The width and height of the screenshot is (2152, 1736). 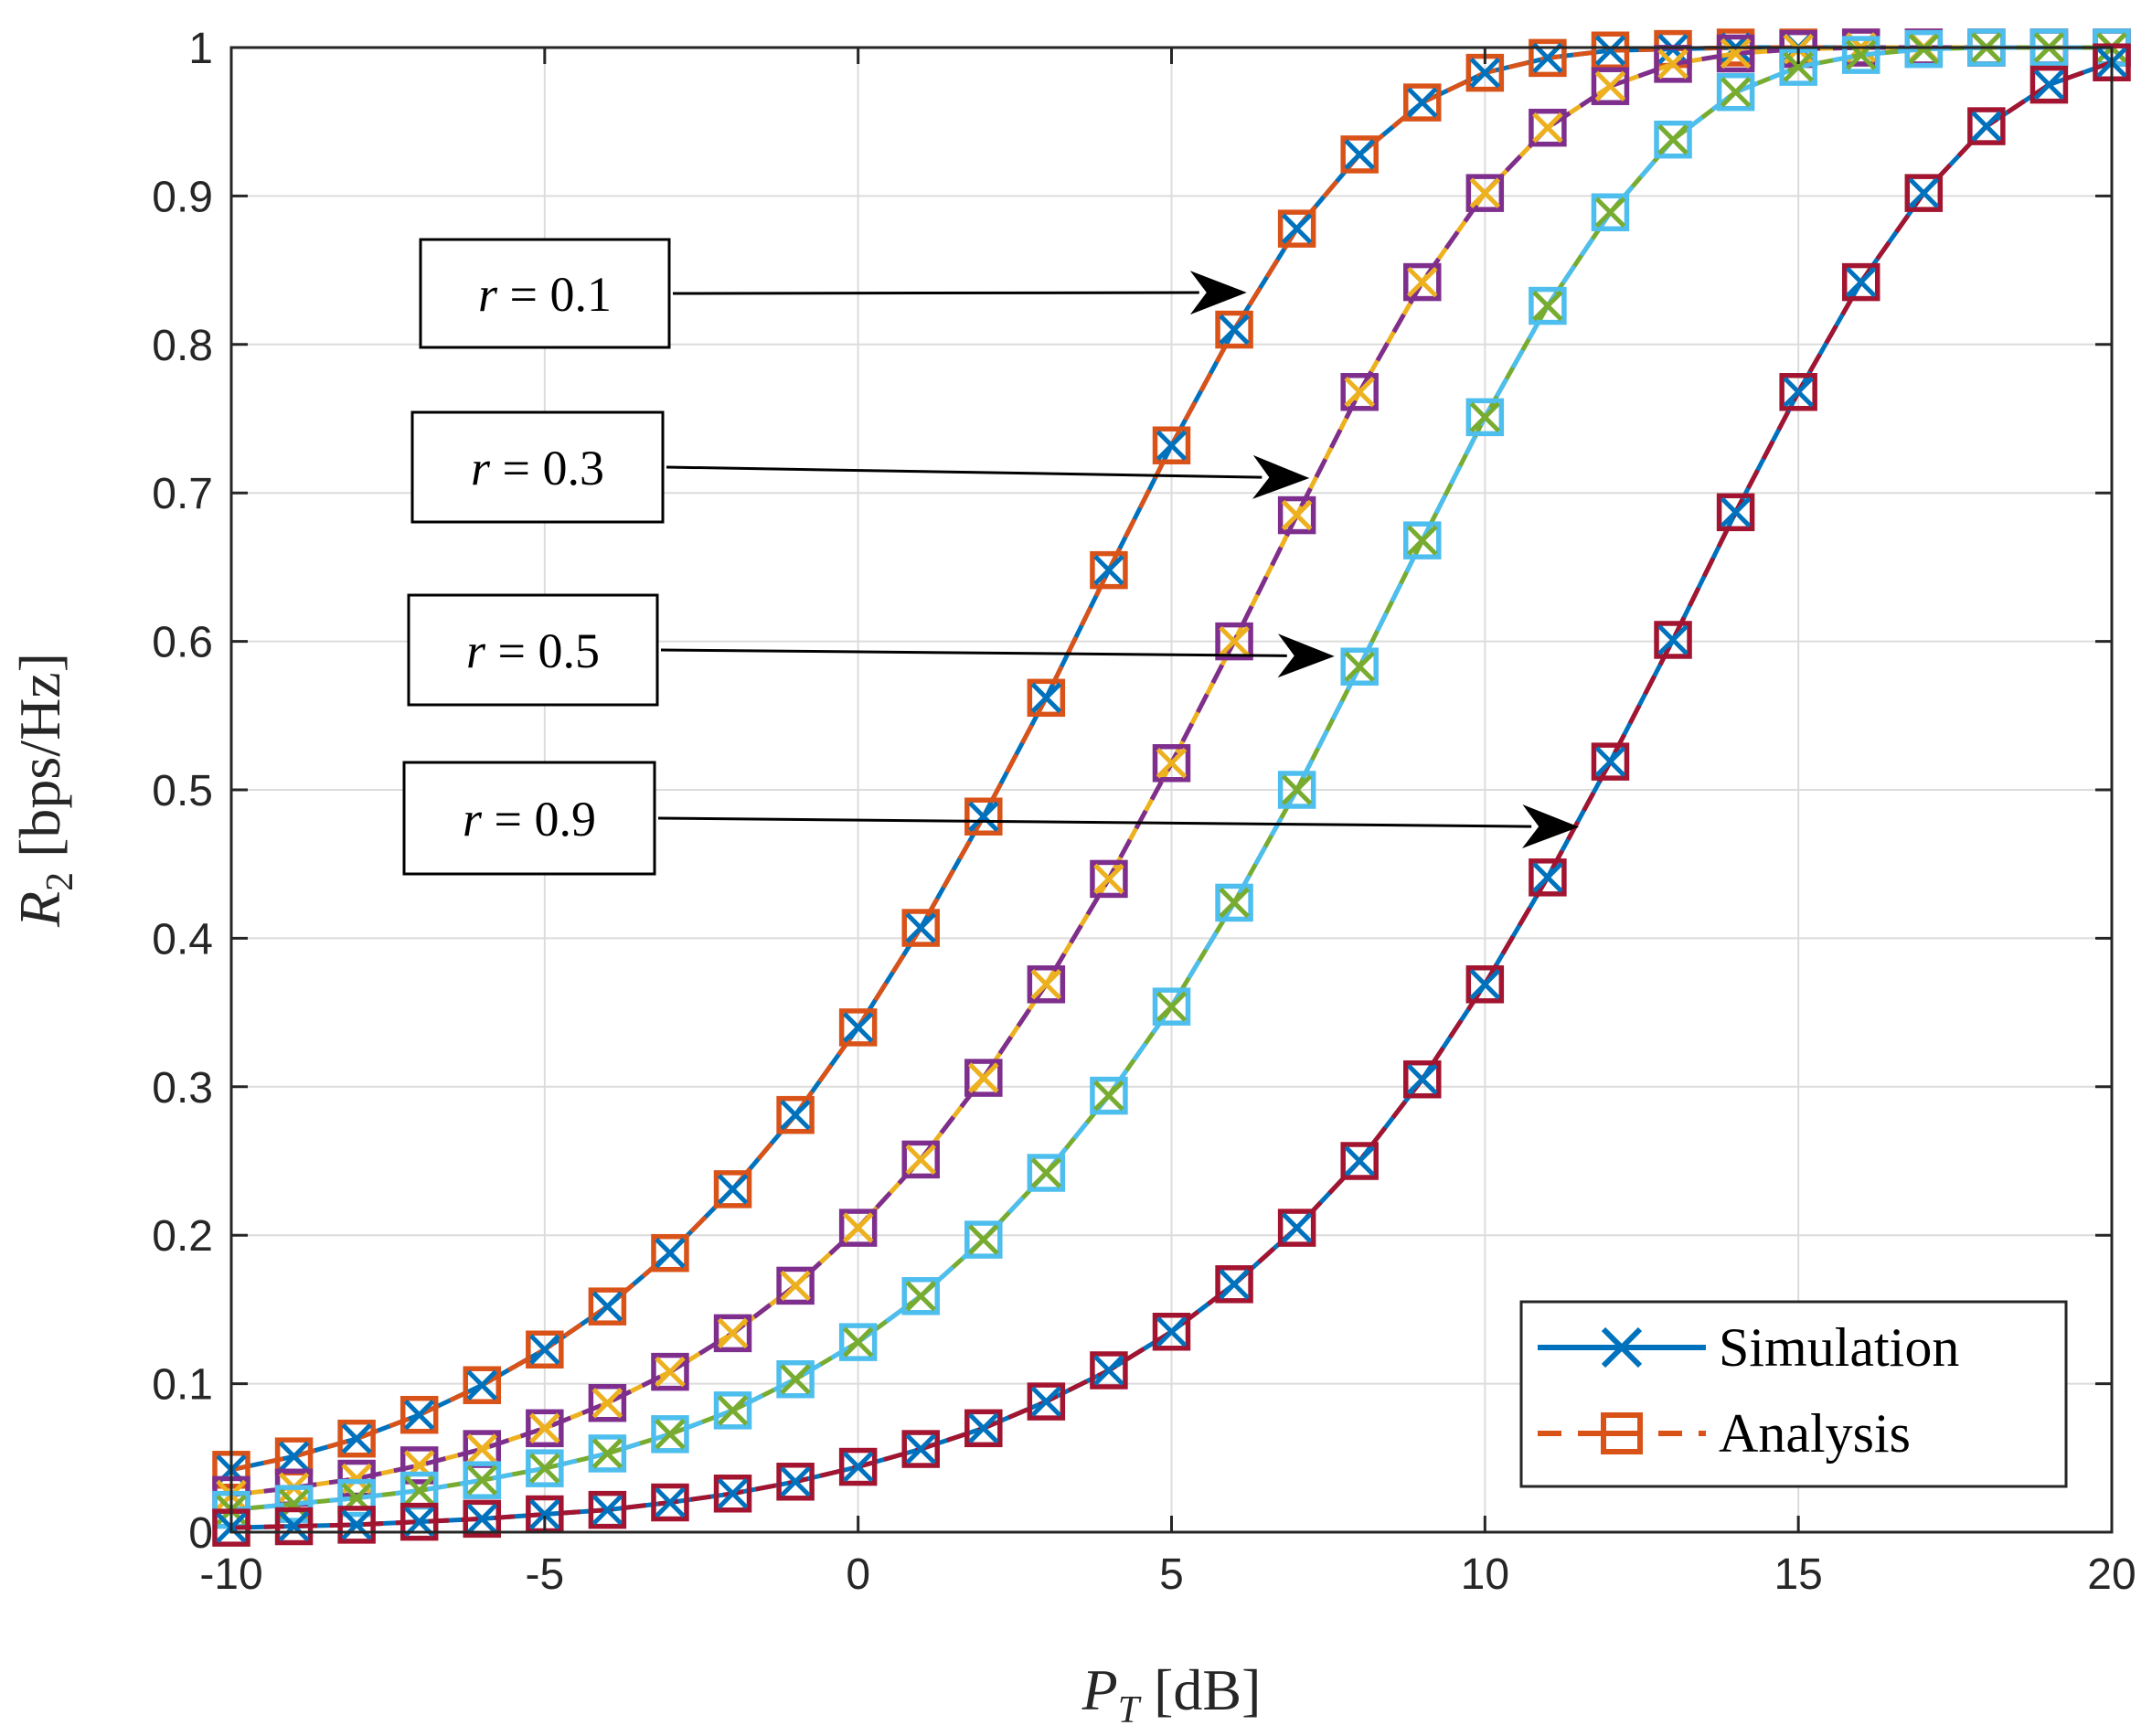 I want to click on annotation-arrow-shaft, so click(x=1094, y=822).